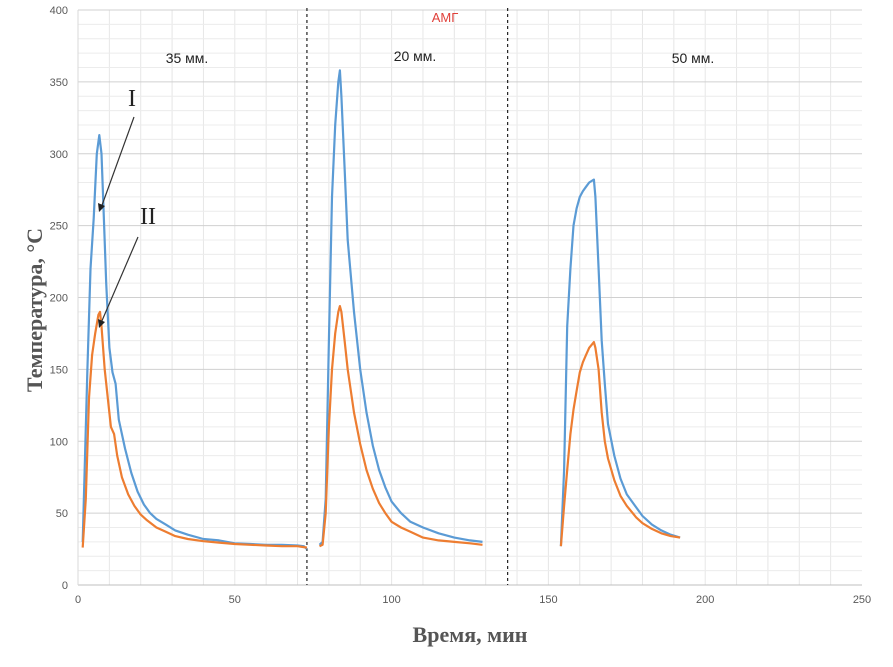  Describe the element at coordinates (101, 207) in the screenshot. I see `annotation-arrowhead-i` at that location.